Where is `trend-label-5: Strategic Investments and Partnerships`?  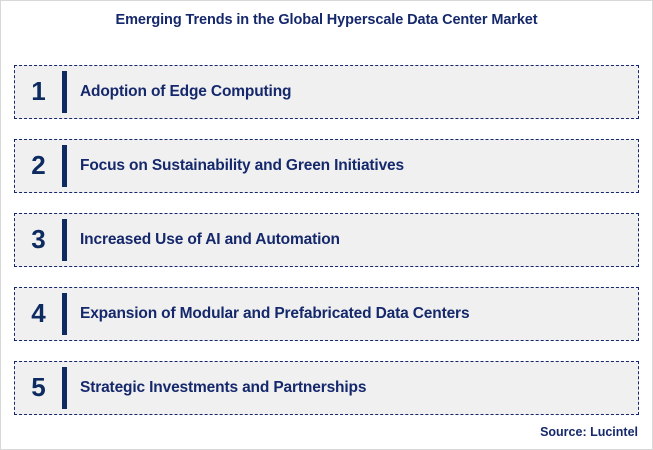 trend-label-5: Strategic Investments and Partnerships is located at coordinates (223, 387).